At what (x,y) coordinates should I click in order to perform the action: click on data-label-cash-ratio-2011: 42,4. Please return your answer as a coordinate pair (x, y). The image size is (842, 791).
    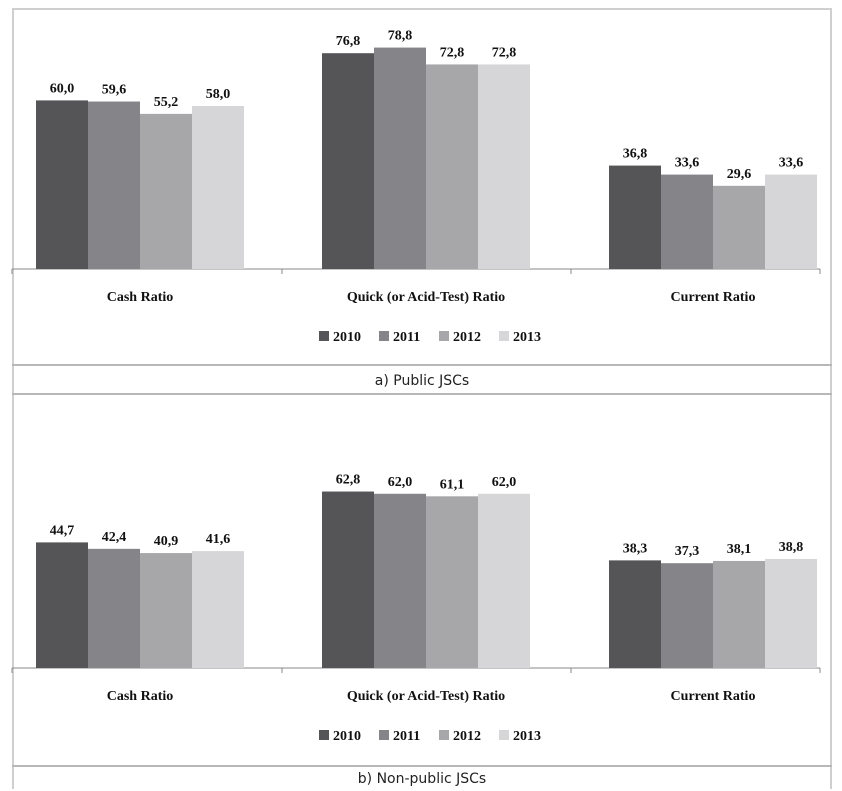
    Looking at the image, I should click on (114, 537).